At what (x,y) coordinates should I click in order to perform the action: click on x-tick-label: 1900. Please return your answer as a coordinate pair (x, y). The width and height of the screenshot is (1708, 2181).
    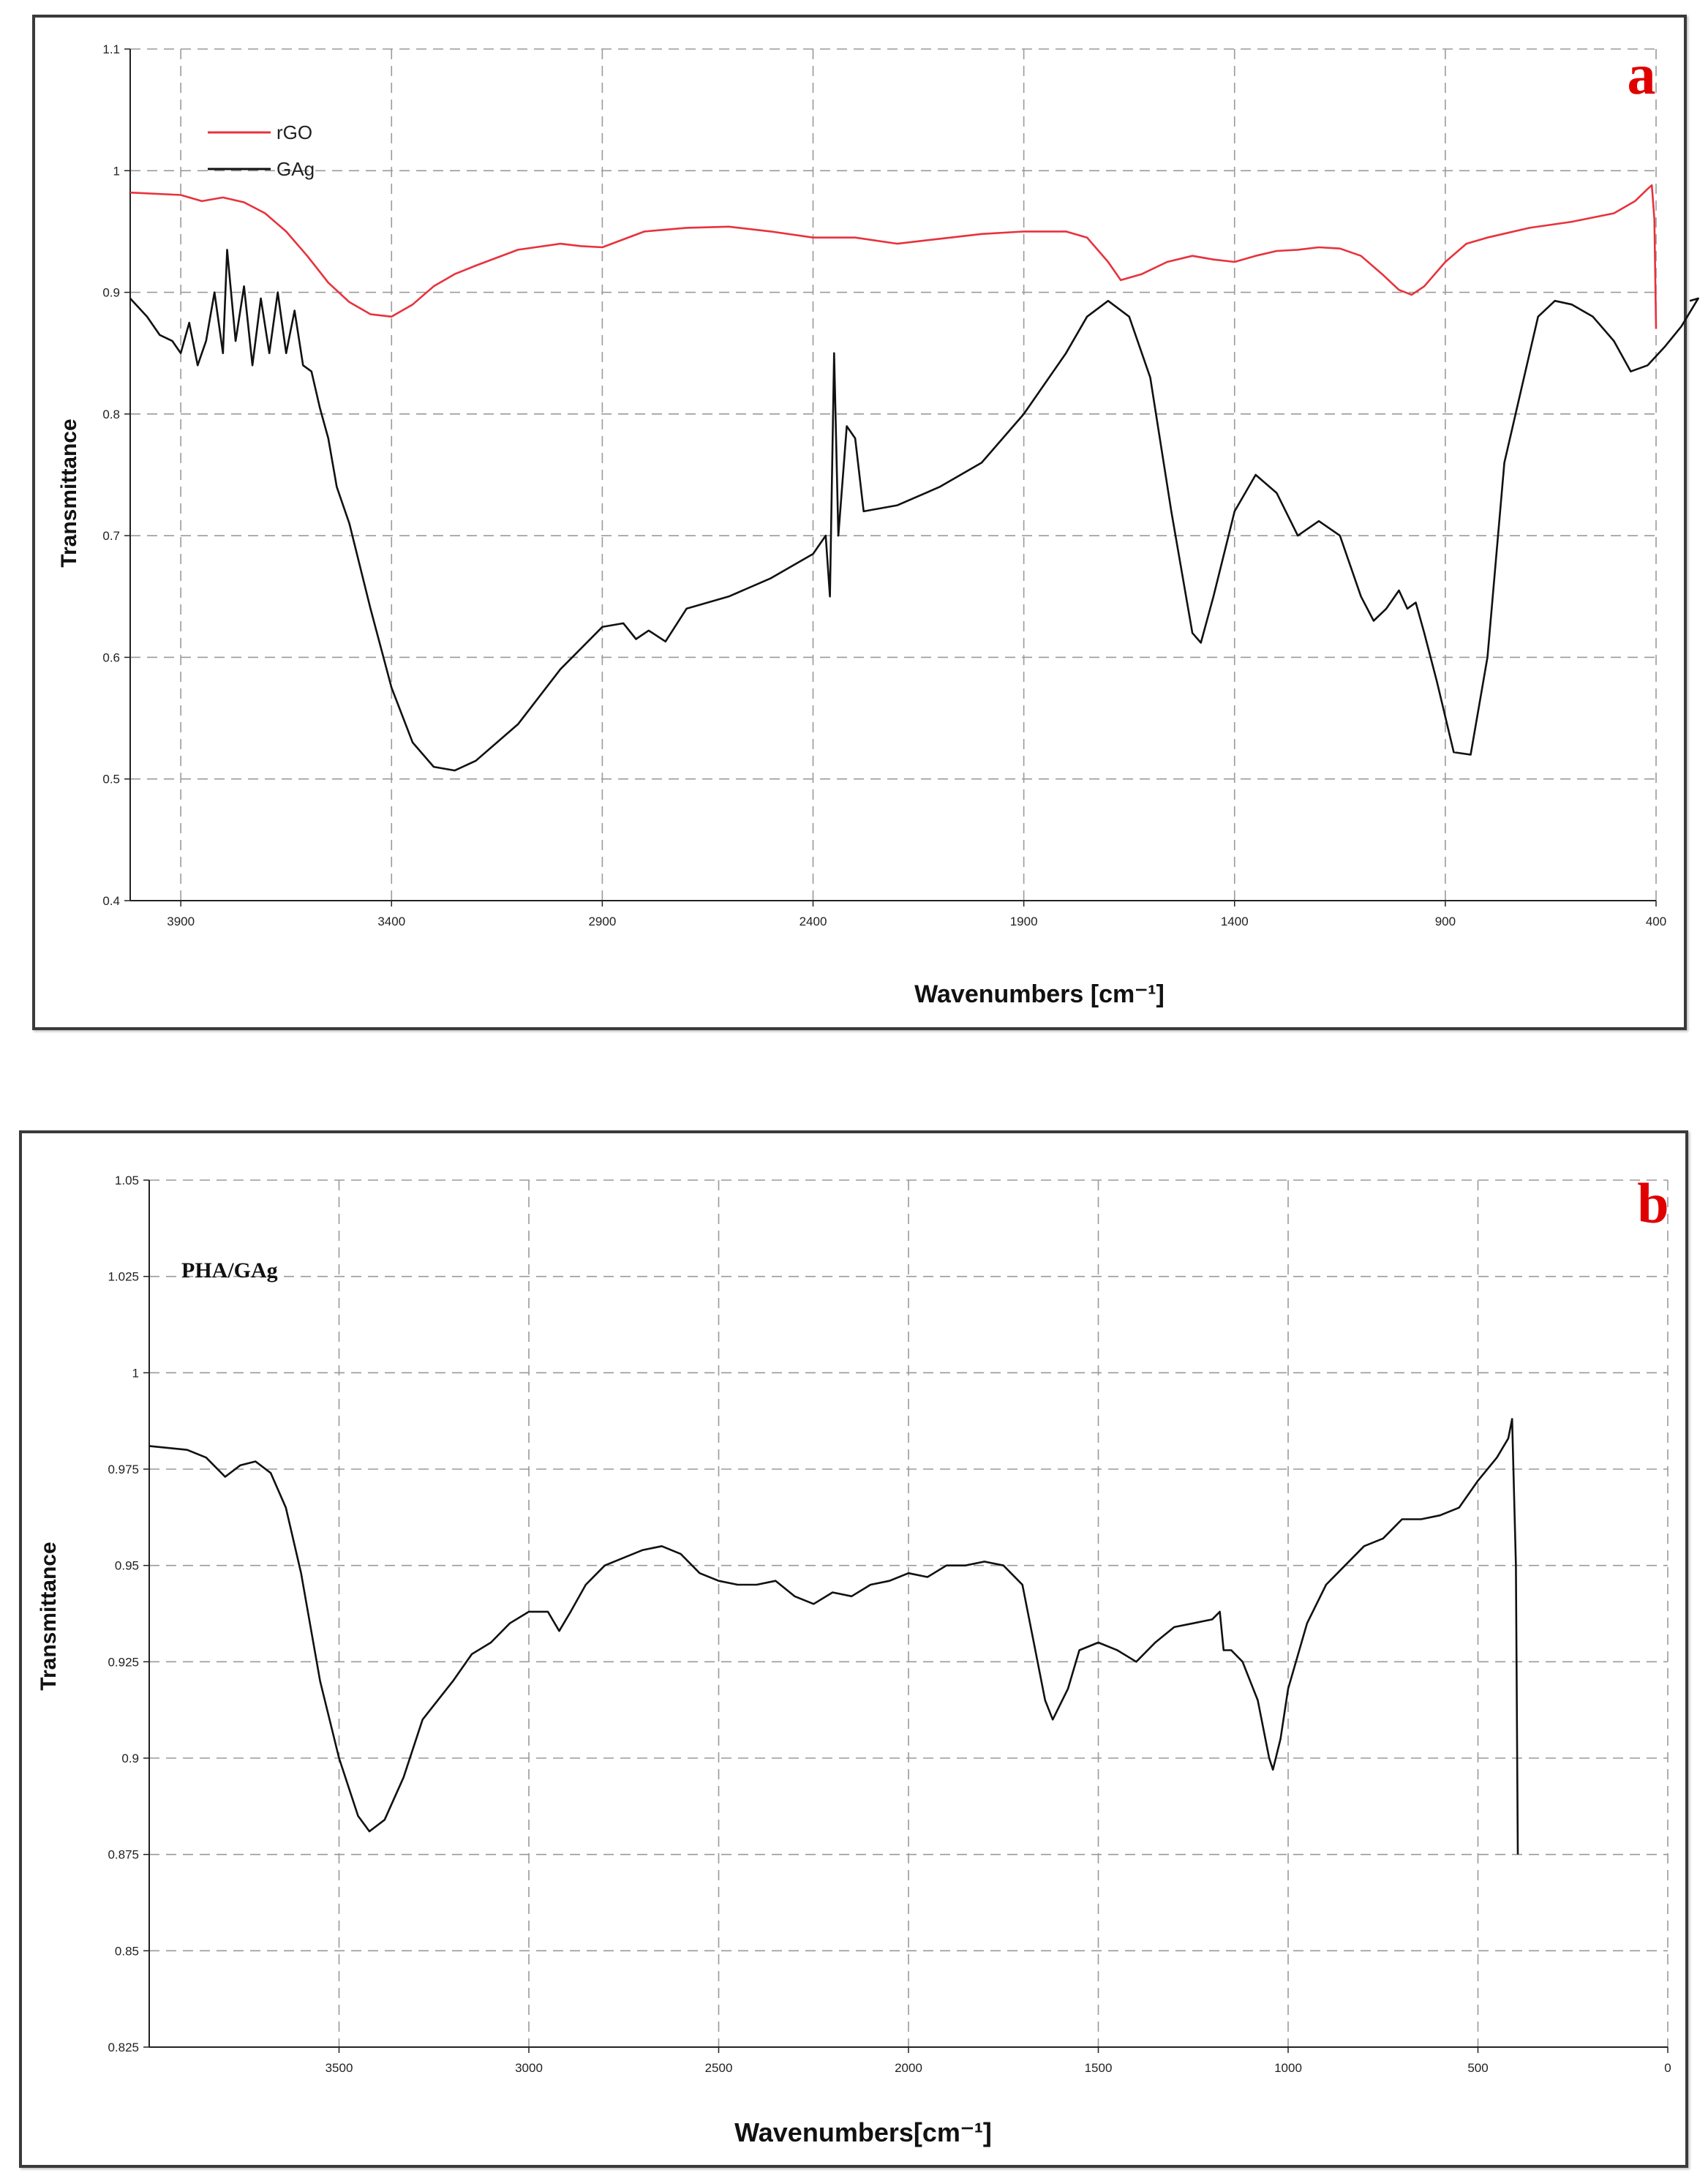
    Looking at the image, I should click on (1024, 922).